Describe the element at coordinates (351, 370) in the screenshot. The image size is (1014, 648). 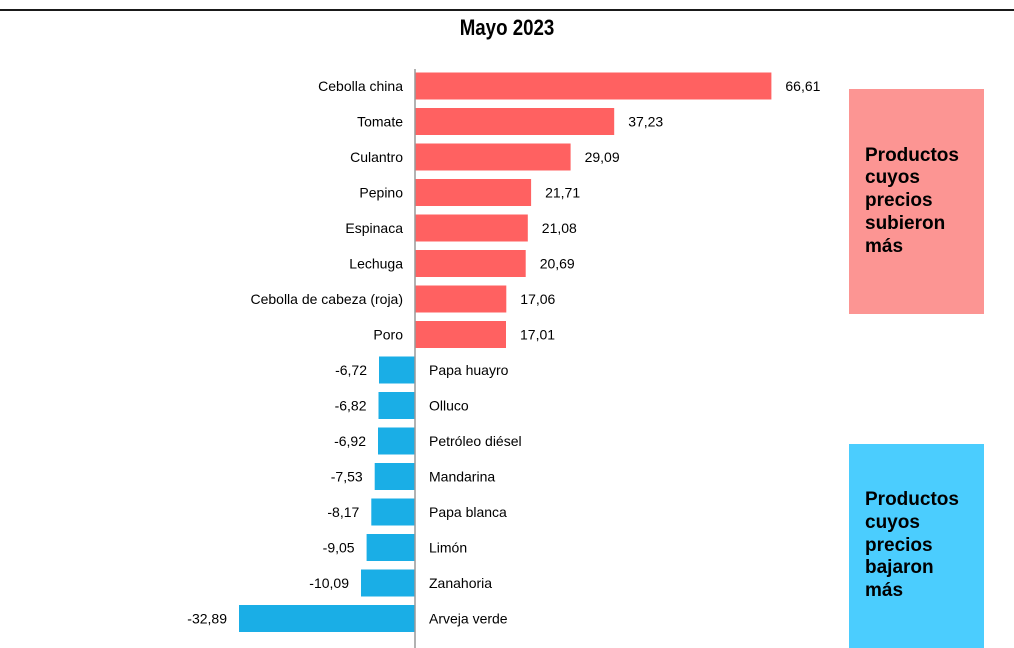
I see `value-label: -6,72` at that location.